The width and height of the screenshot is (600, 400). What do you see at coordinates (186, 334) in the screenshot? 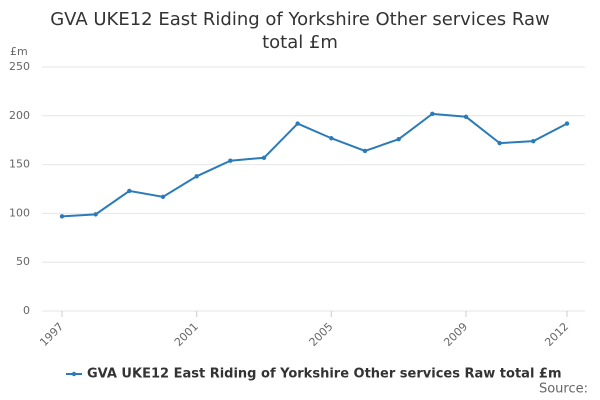
I see `x-tick-label: 2001` at bounding box center [186, 334].